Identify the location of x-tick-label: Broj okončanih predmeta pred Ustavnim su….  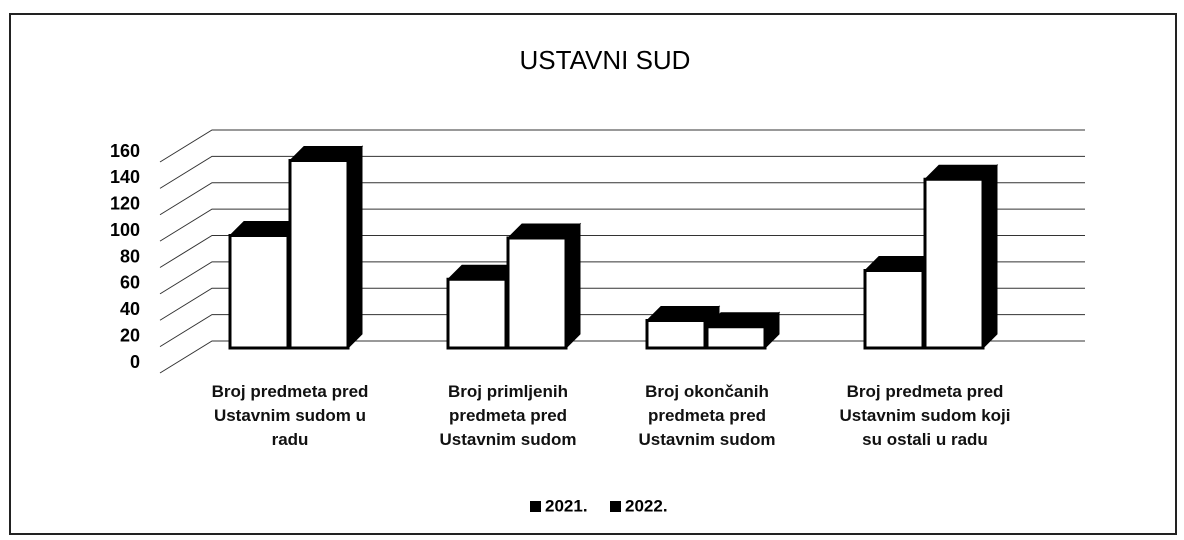
(707, 415).